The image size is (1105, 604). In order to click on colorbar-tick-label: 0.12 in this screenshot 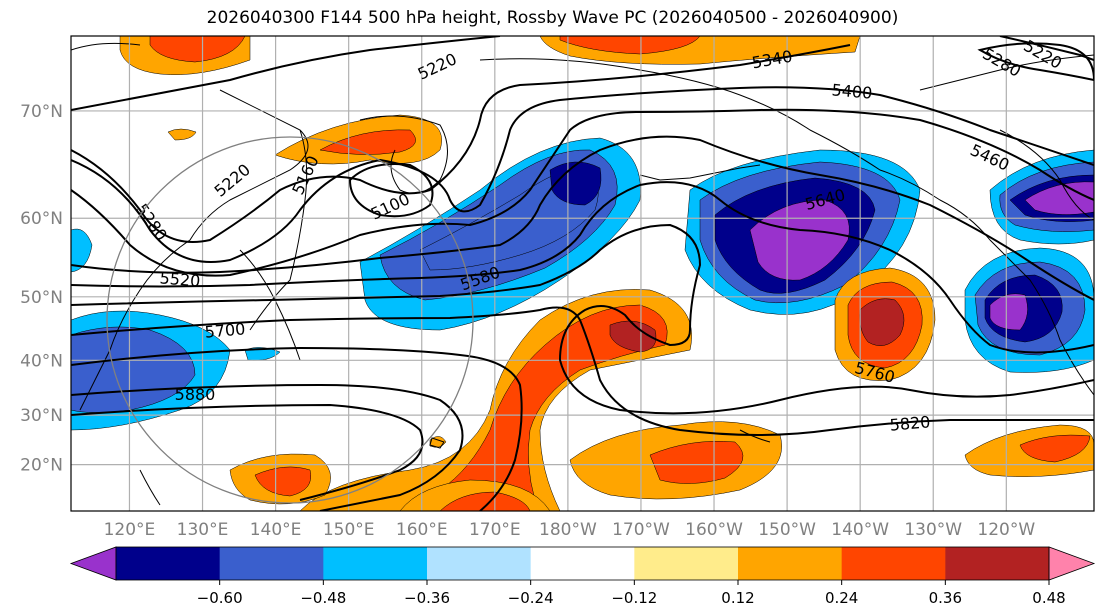, I will do `click(737, 596)`.